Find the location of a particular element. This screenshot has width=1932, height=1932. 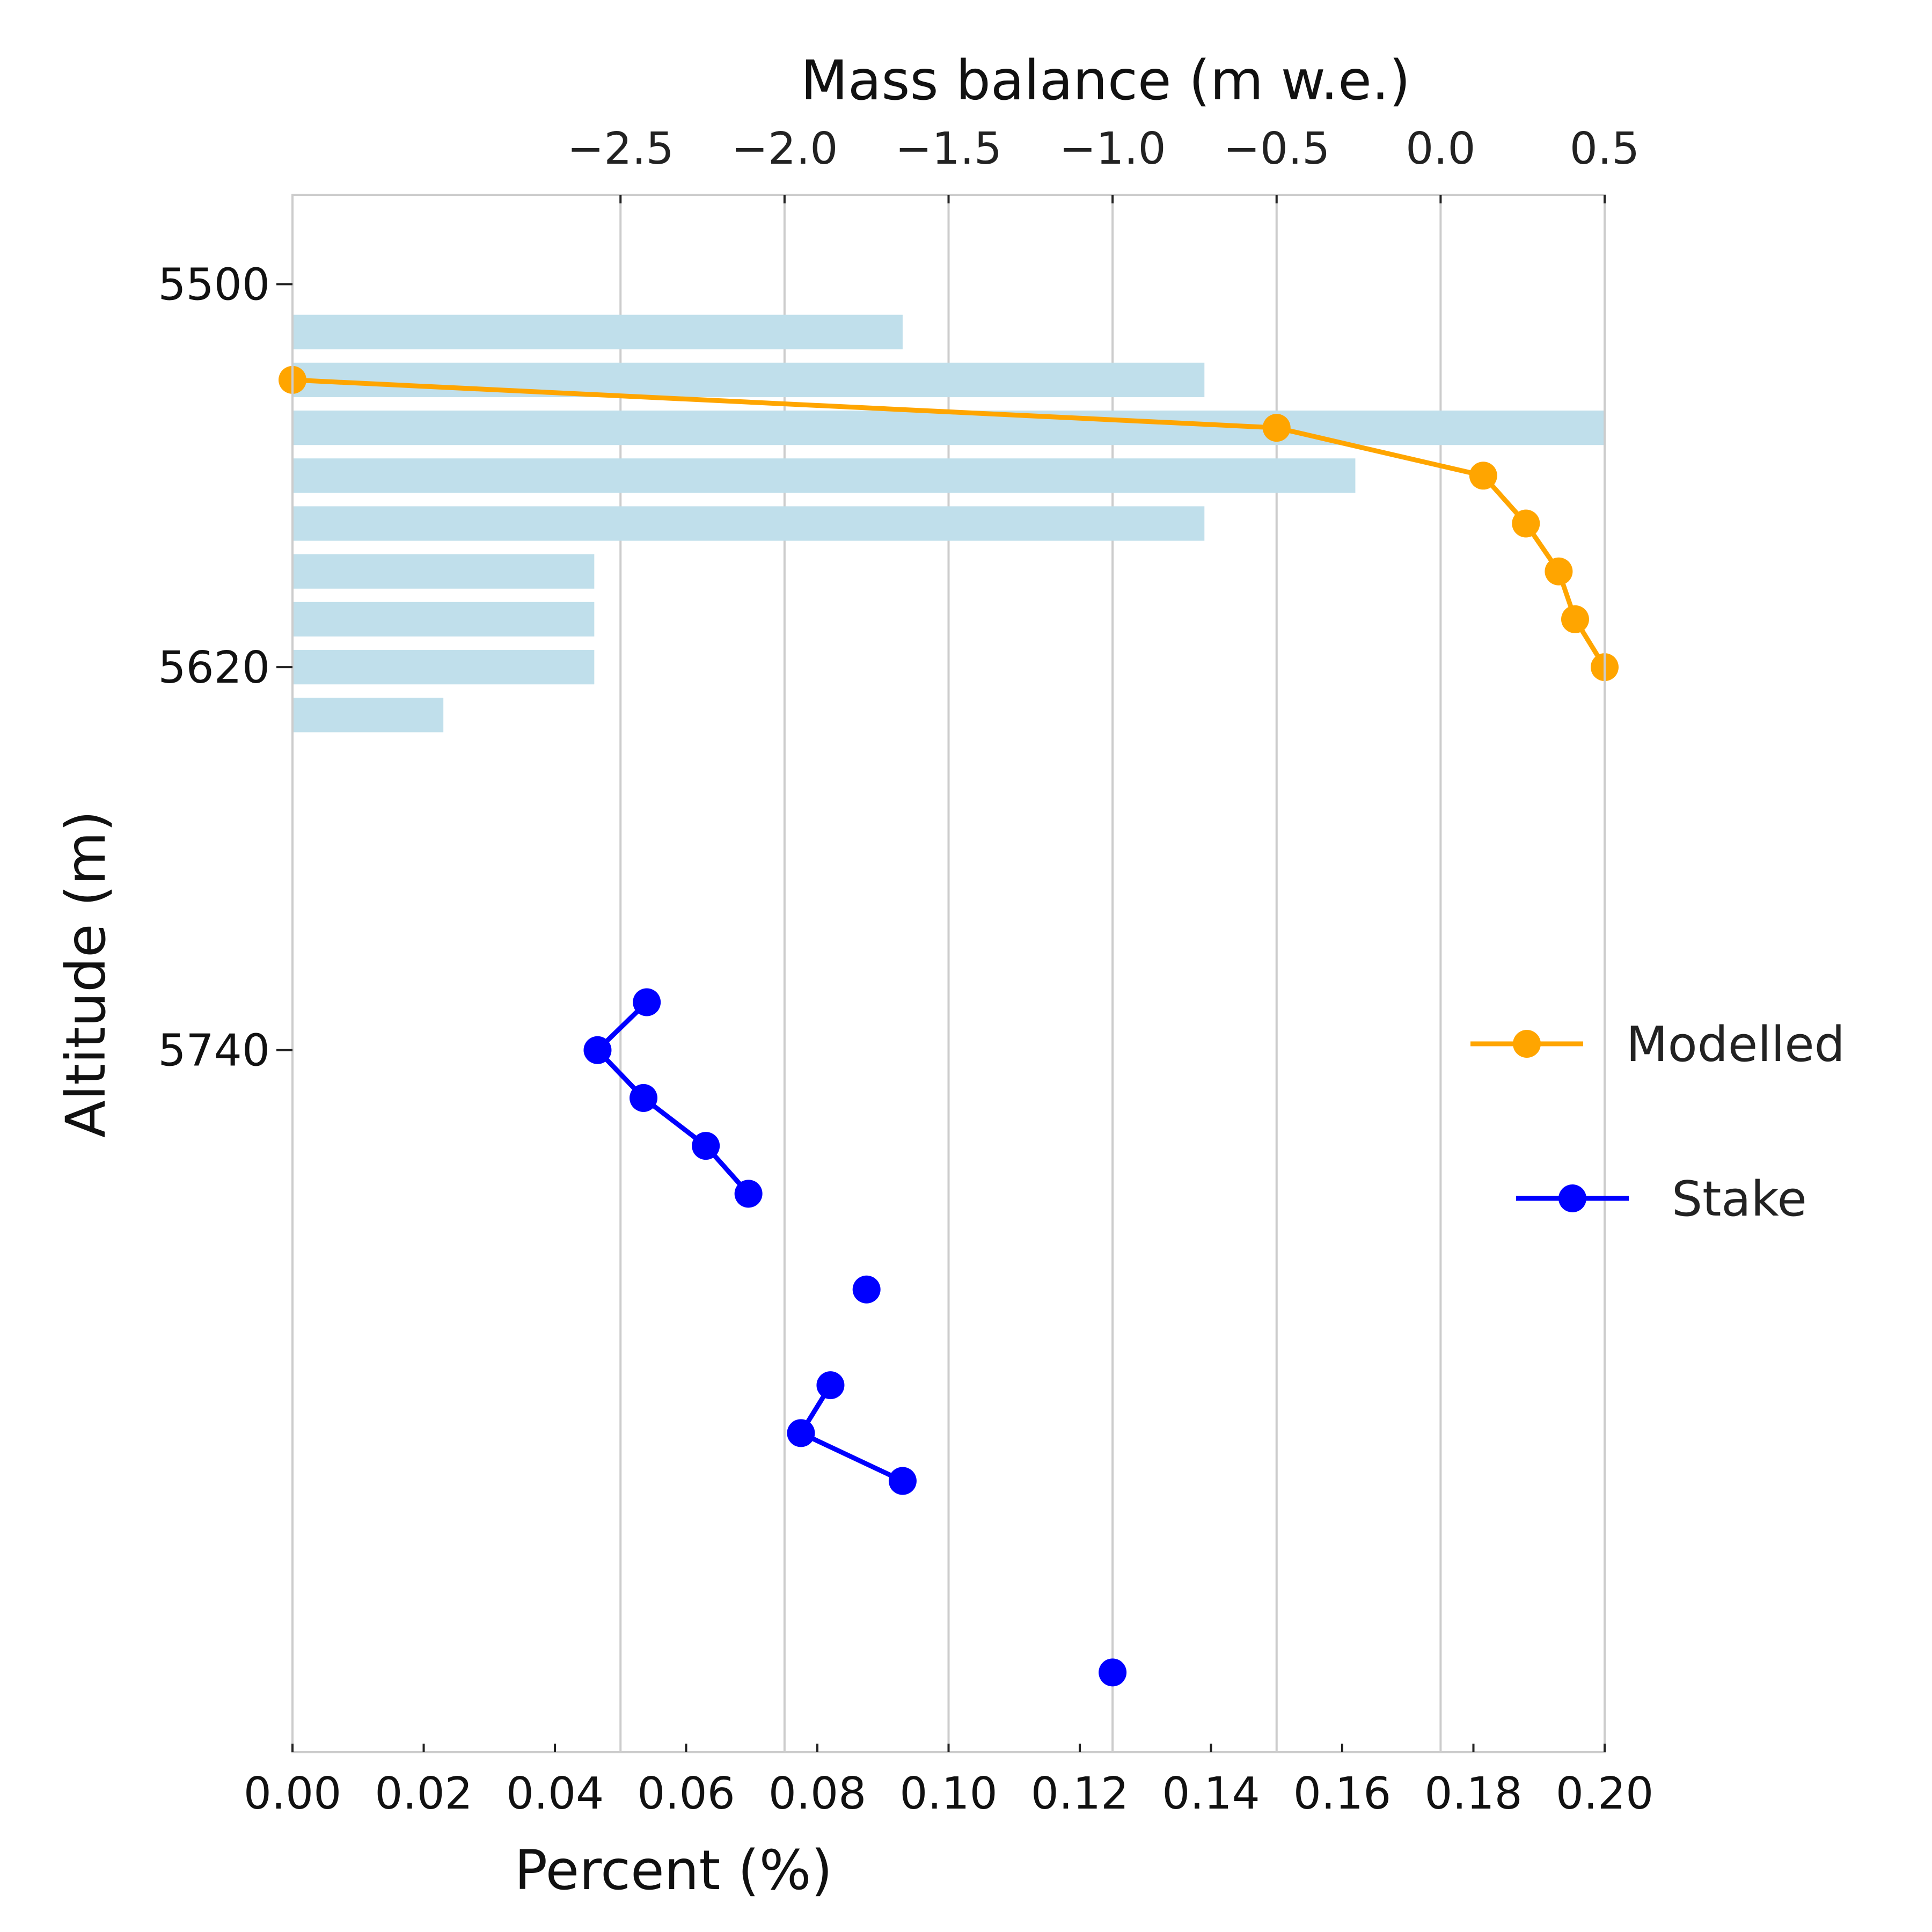

y-tick-label-1: 5620 is located at coordinates (214, 667).